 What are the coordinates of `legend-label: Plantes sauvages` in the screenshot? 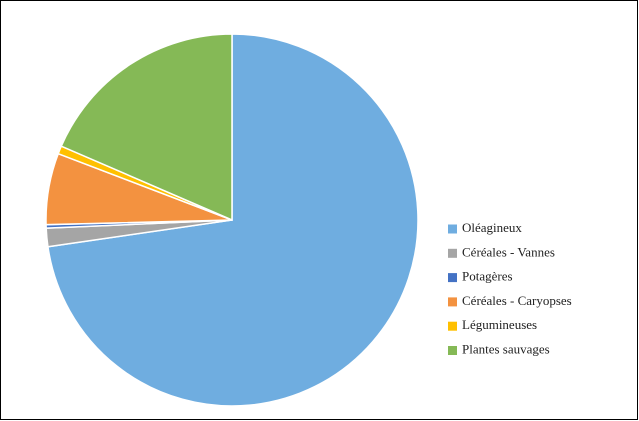 It's located at (506, 348).